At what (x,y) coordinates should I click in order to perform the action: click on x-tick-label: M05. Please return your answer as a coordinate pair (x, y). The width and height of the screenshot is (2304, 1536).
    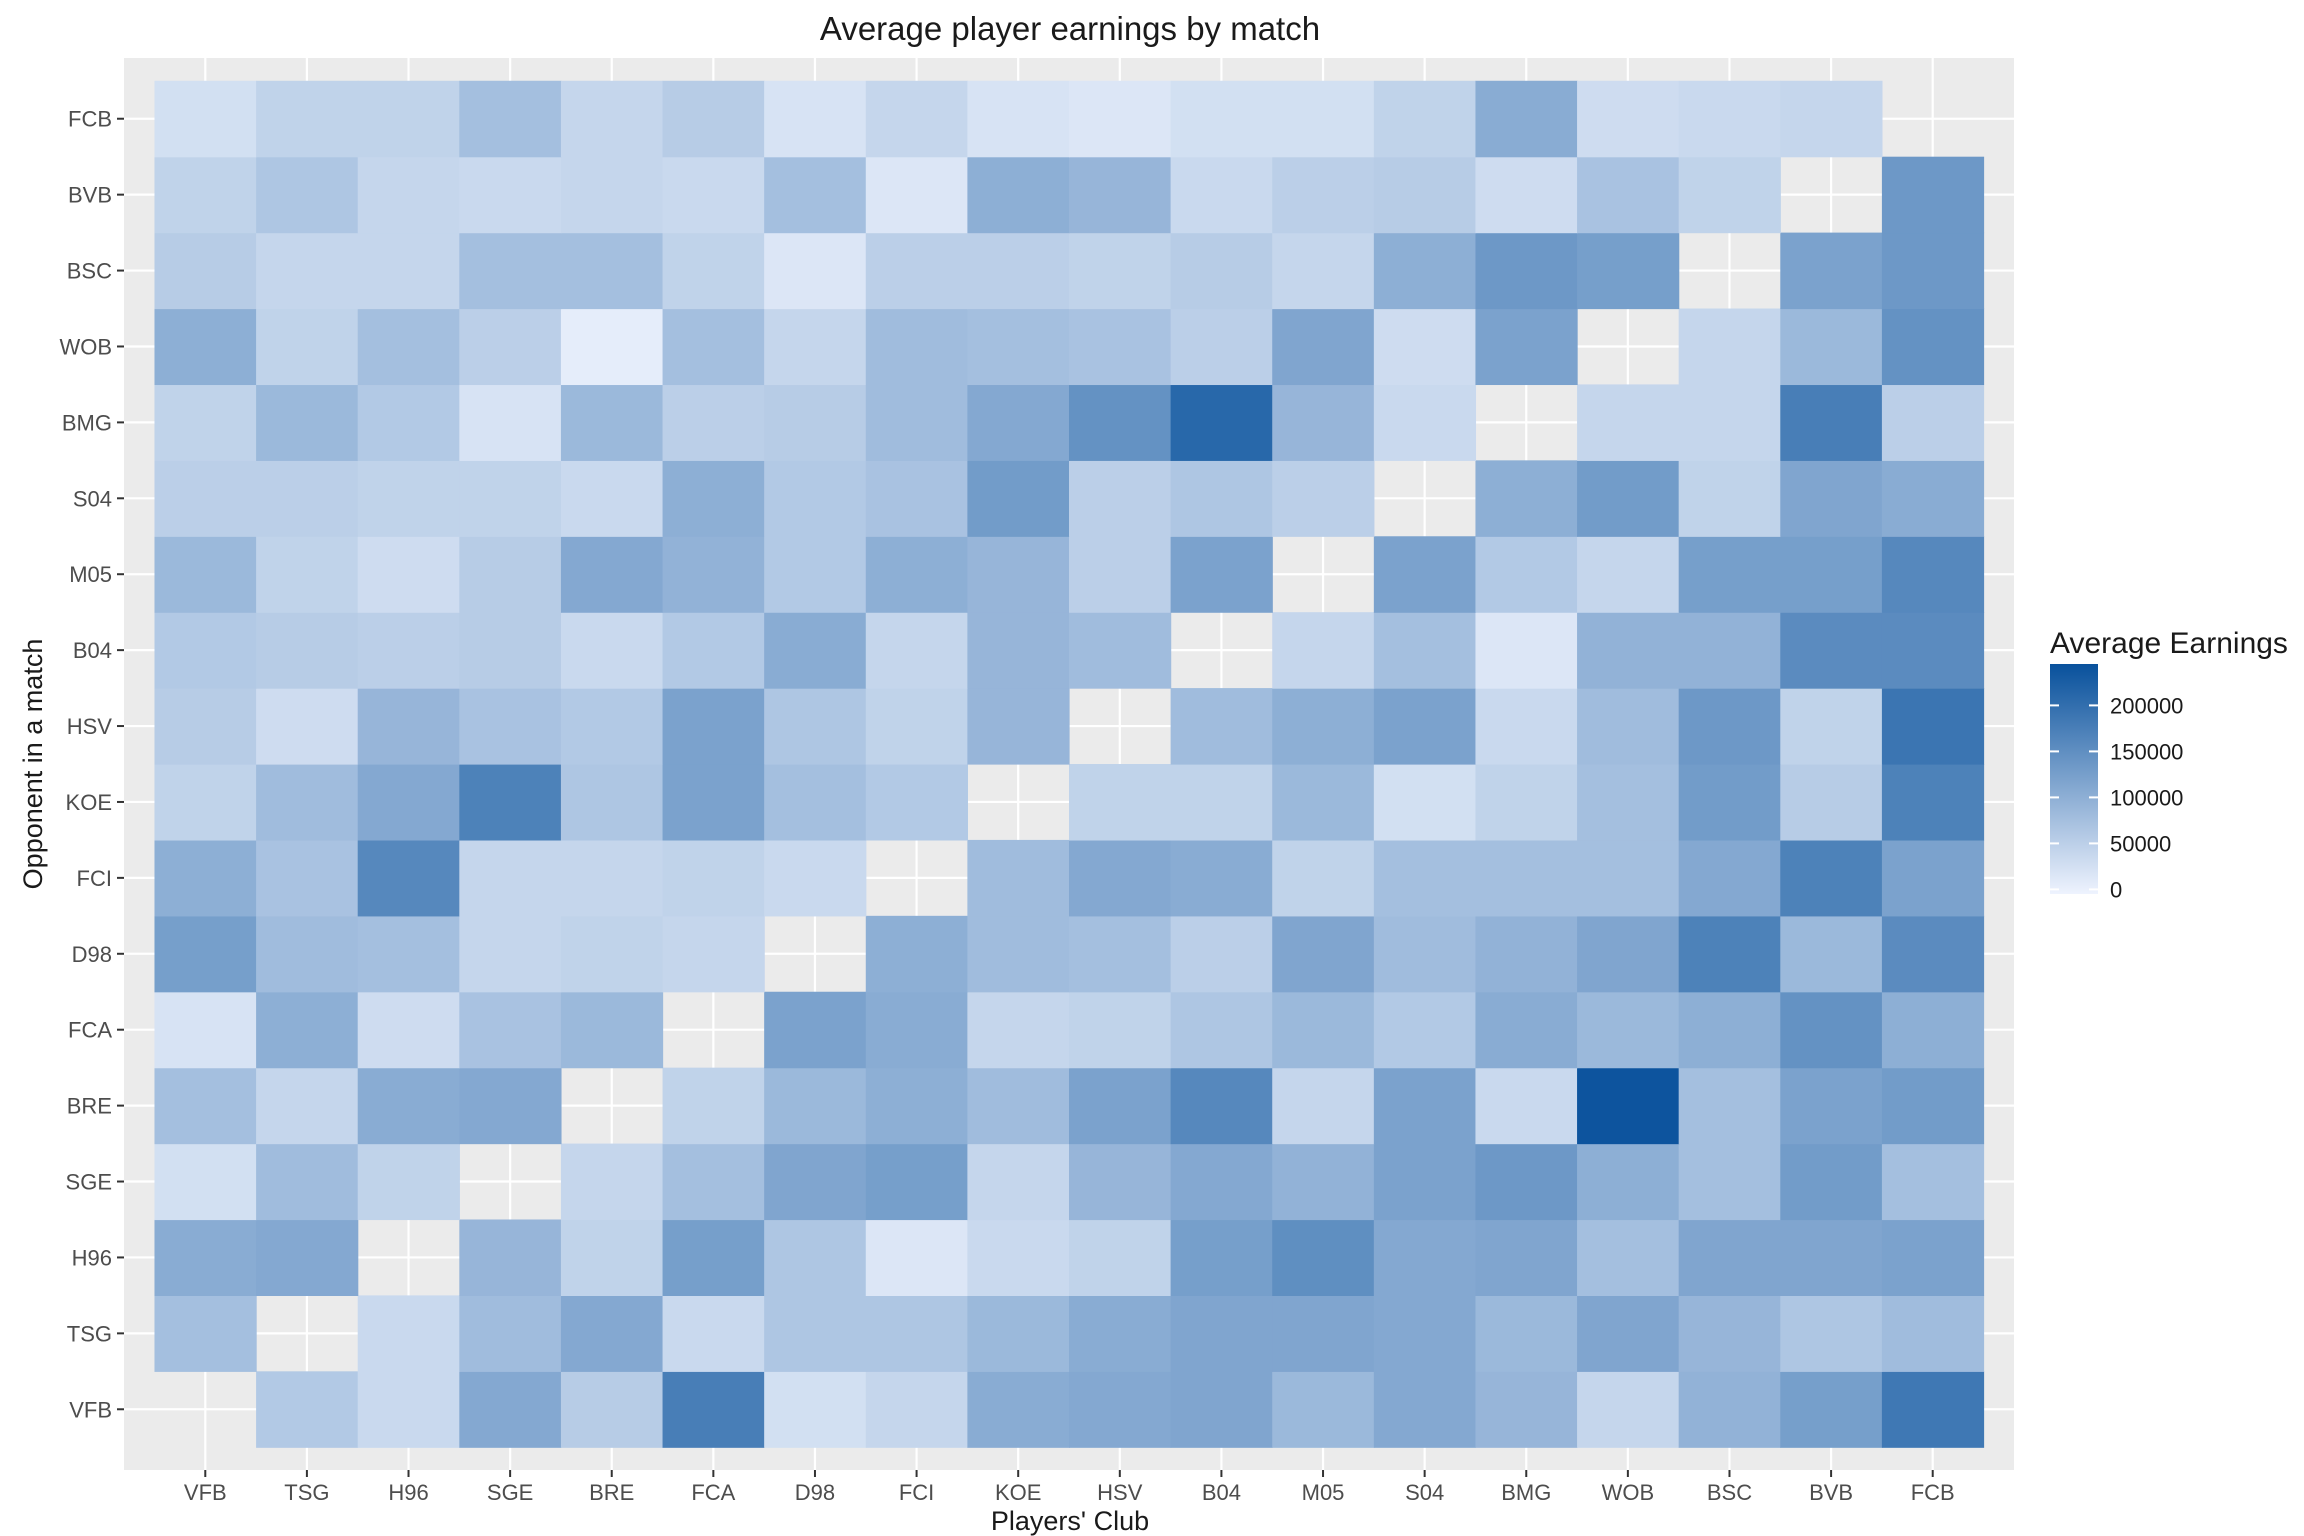
    Looking at the image, I should click on (1323, 1492).